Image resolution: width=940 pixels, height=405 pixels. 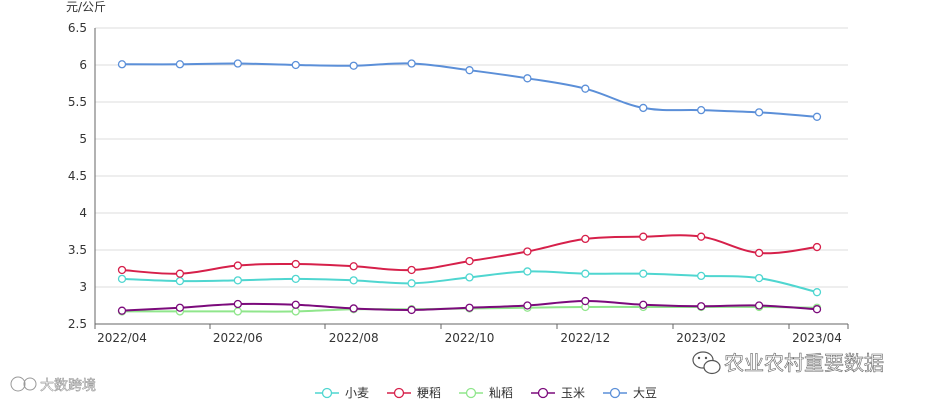 What do you see at coordinates (645, 393) in the screenshot?
I see `legend-label: 大豆` at bounding box center [645, 393].